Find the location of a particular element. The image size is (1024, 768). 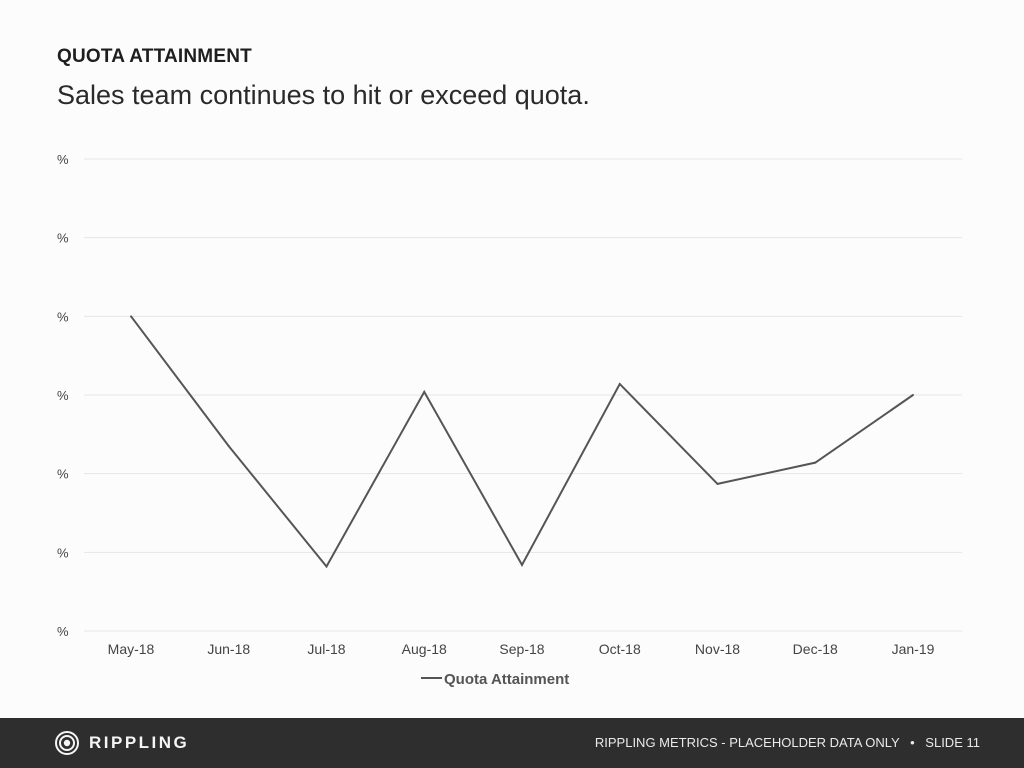

x-tick-label: Dec-18 is located at coordinates (815, 649).